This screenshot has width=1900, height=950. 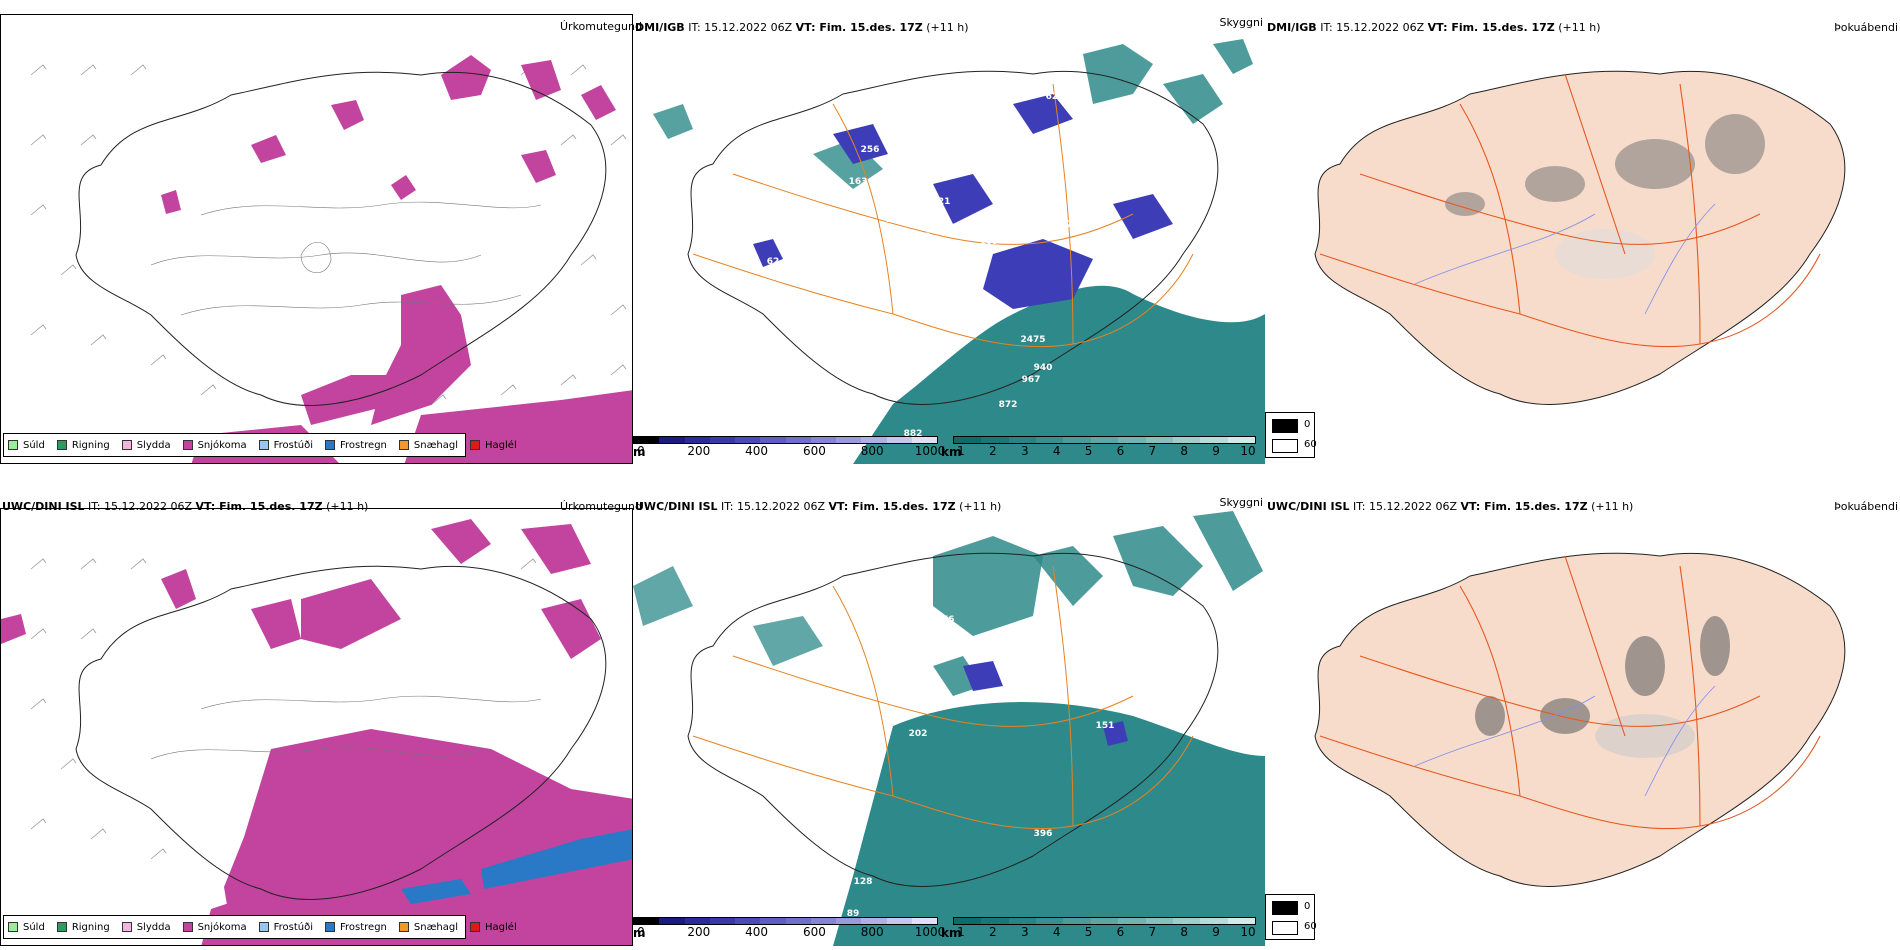 What do you see at coordinates (1405, 506) in the screenshot?
I see `init-time: IT: 15.12.2022 06Z` at bounding box center [1405, 506].